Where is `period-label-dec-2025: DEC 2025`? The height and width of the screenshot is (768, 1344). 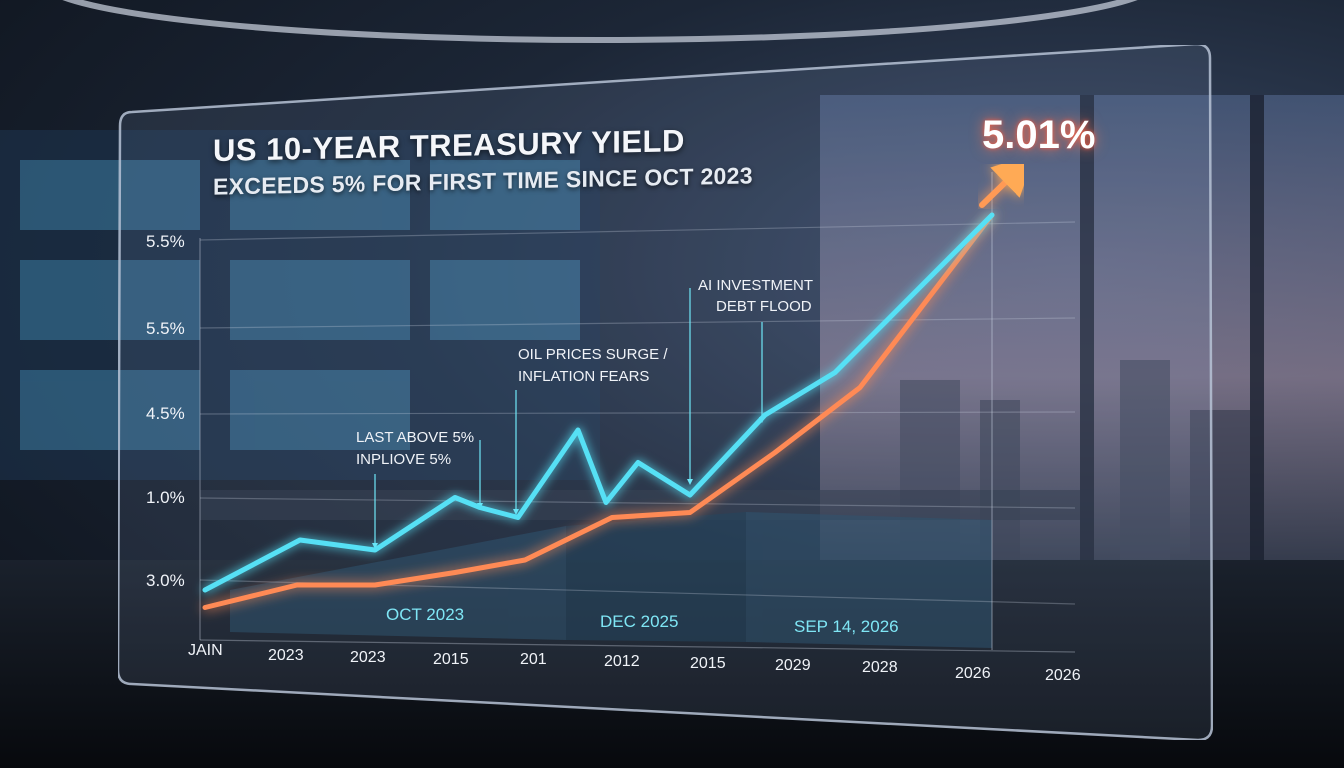 period-label-dec-2025: DEC 2025 is located at coordinates (639, 621).